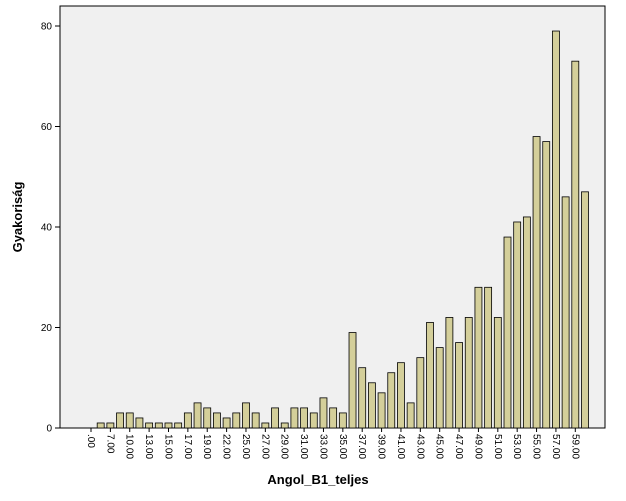 The height and width of the screenshot is (501, 626). Describe the element at coordinates (439, 446) in the screenshot. I see `x-tick-label: 45.00` at that location.